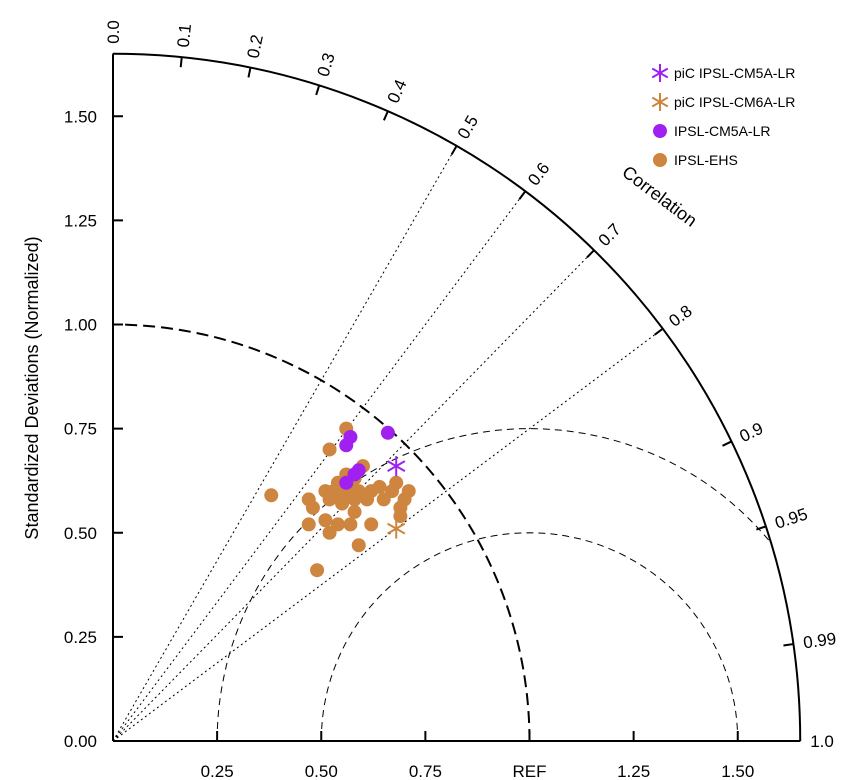 The height and width of the screenshot is (780, 856). What do you see at coordinates (80, 637) in the screenshot?
I see `y-tick-label: 0.25` at bounding box center [80, 637].